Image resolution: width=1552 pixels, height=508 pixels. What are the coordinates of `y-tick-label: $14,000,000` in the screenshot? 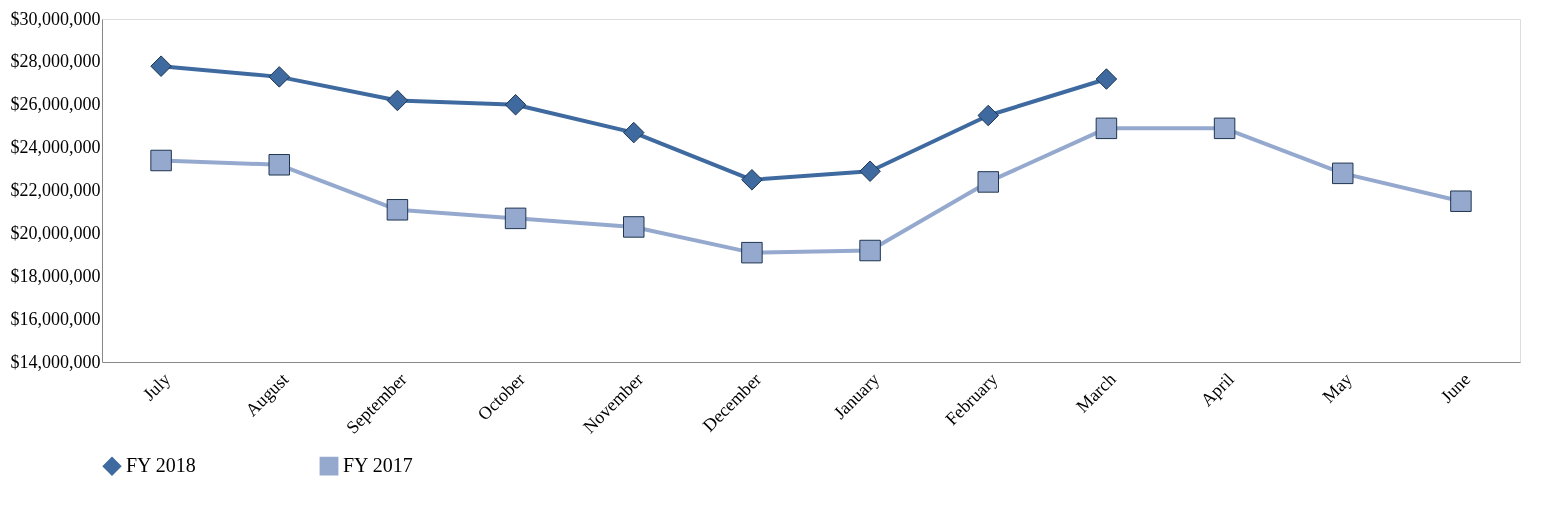 It's located at (55, 361).